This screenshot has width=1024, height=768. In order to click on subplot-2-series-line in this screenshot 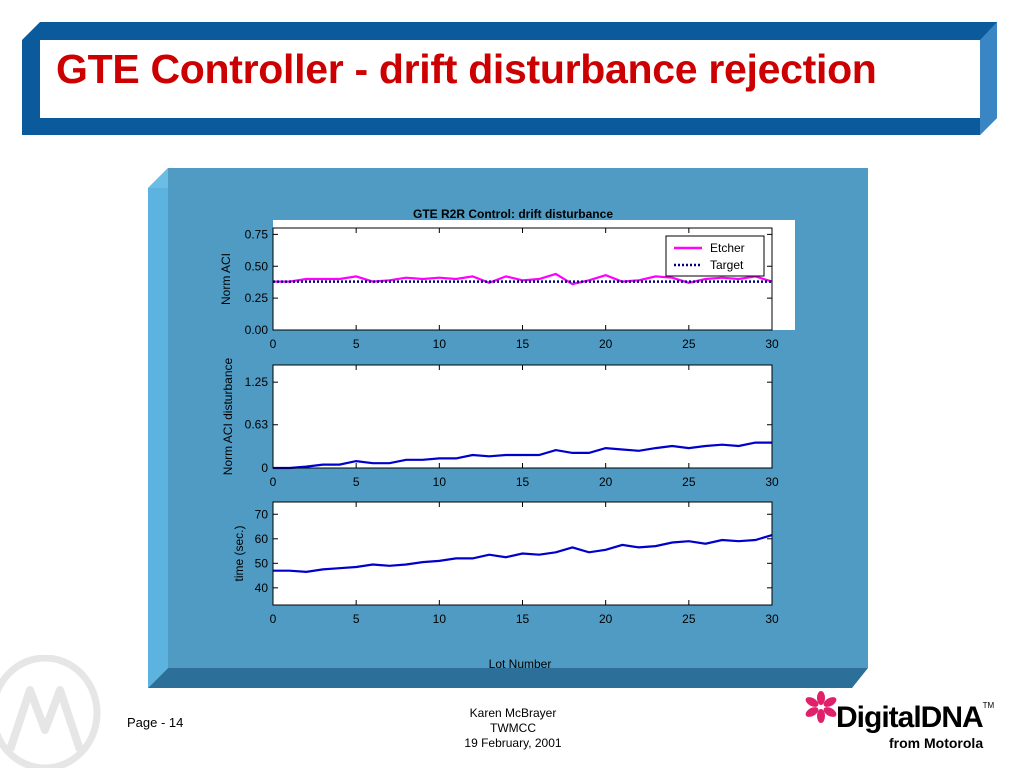, I will do `click(522, 455)`.